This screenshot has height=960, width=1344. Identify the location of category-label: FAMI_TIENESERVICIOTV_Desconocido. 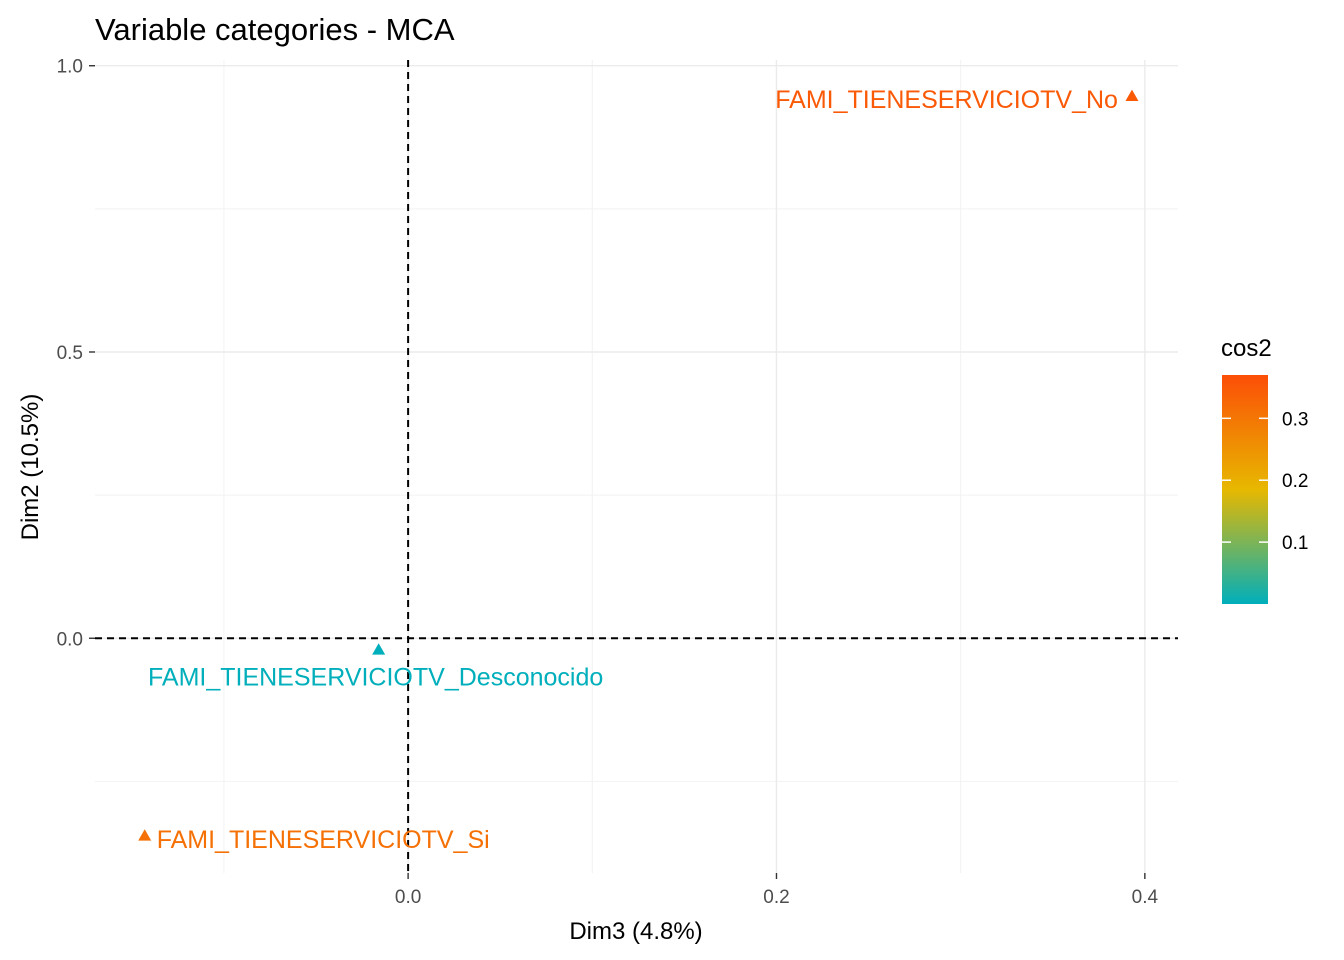
(375, 678).